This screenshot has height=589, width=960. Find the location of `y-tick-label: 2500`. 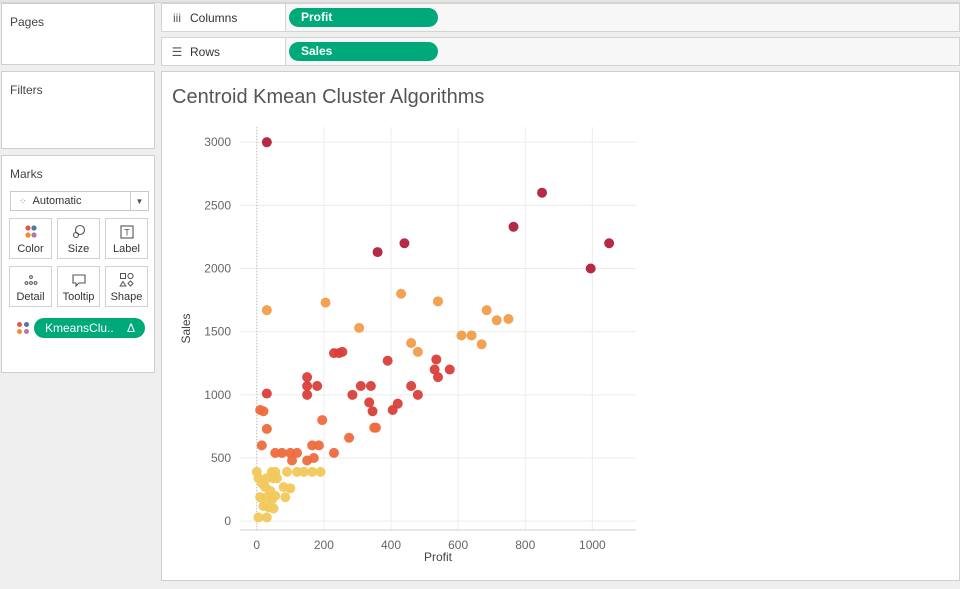

y-tick-label: 2500 is located at coordinates (217, 205).